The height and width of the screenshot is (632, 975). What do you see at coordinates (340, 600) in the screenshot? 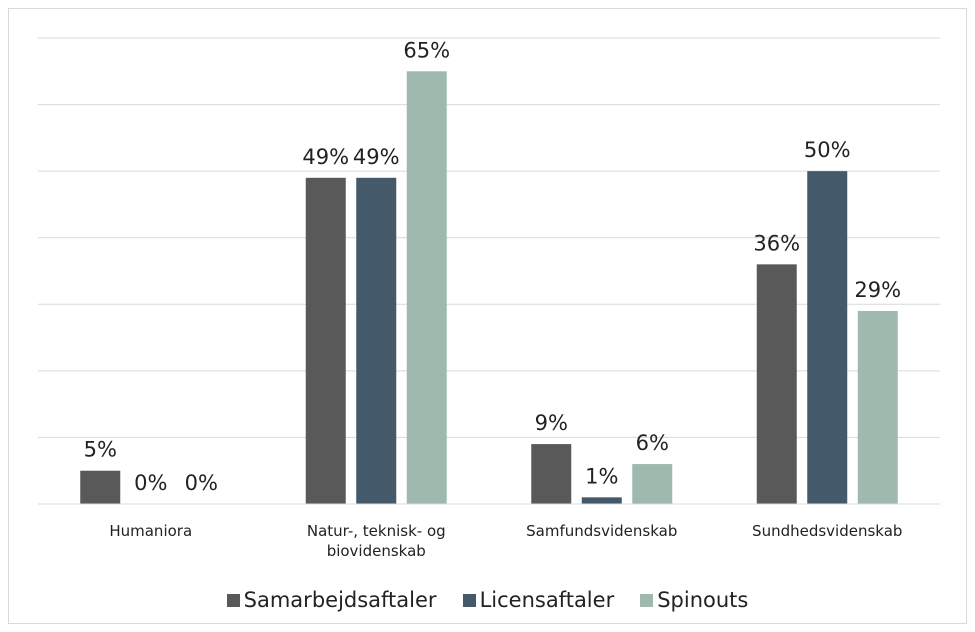
I see `legend-label: Samarbejdsaftaler` at bounding box center [340, 600].